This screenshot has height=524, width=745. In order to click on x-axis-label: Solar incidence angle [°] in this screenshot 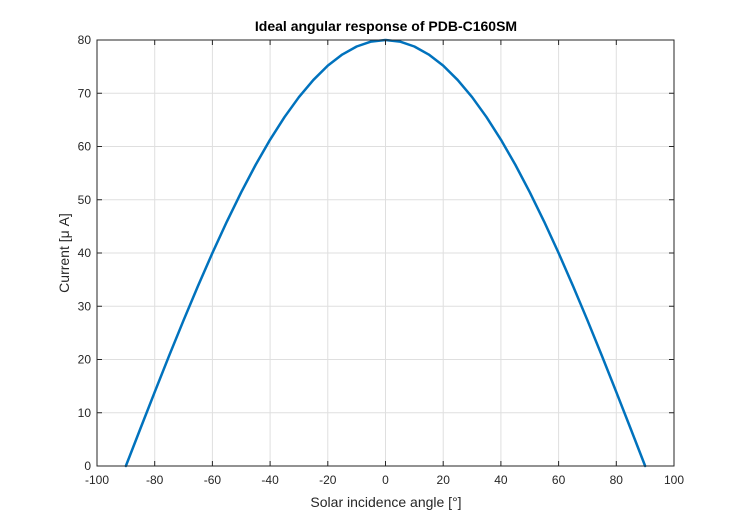, I will do `click(385, 502)`.